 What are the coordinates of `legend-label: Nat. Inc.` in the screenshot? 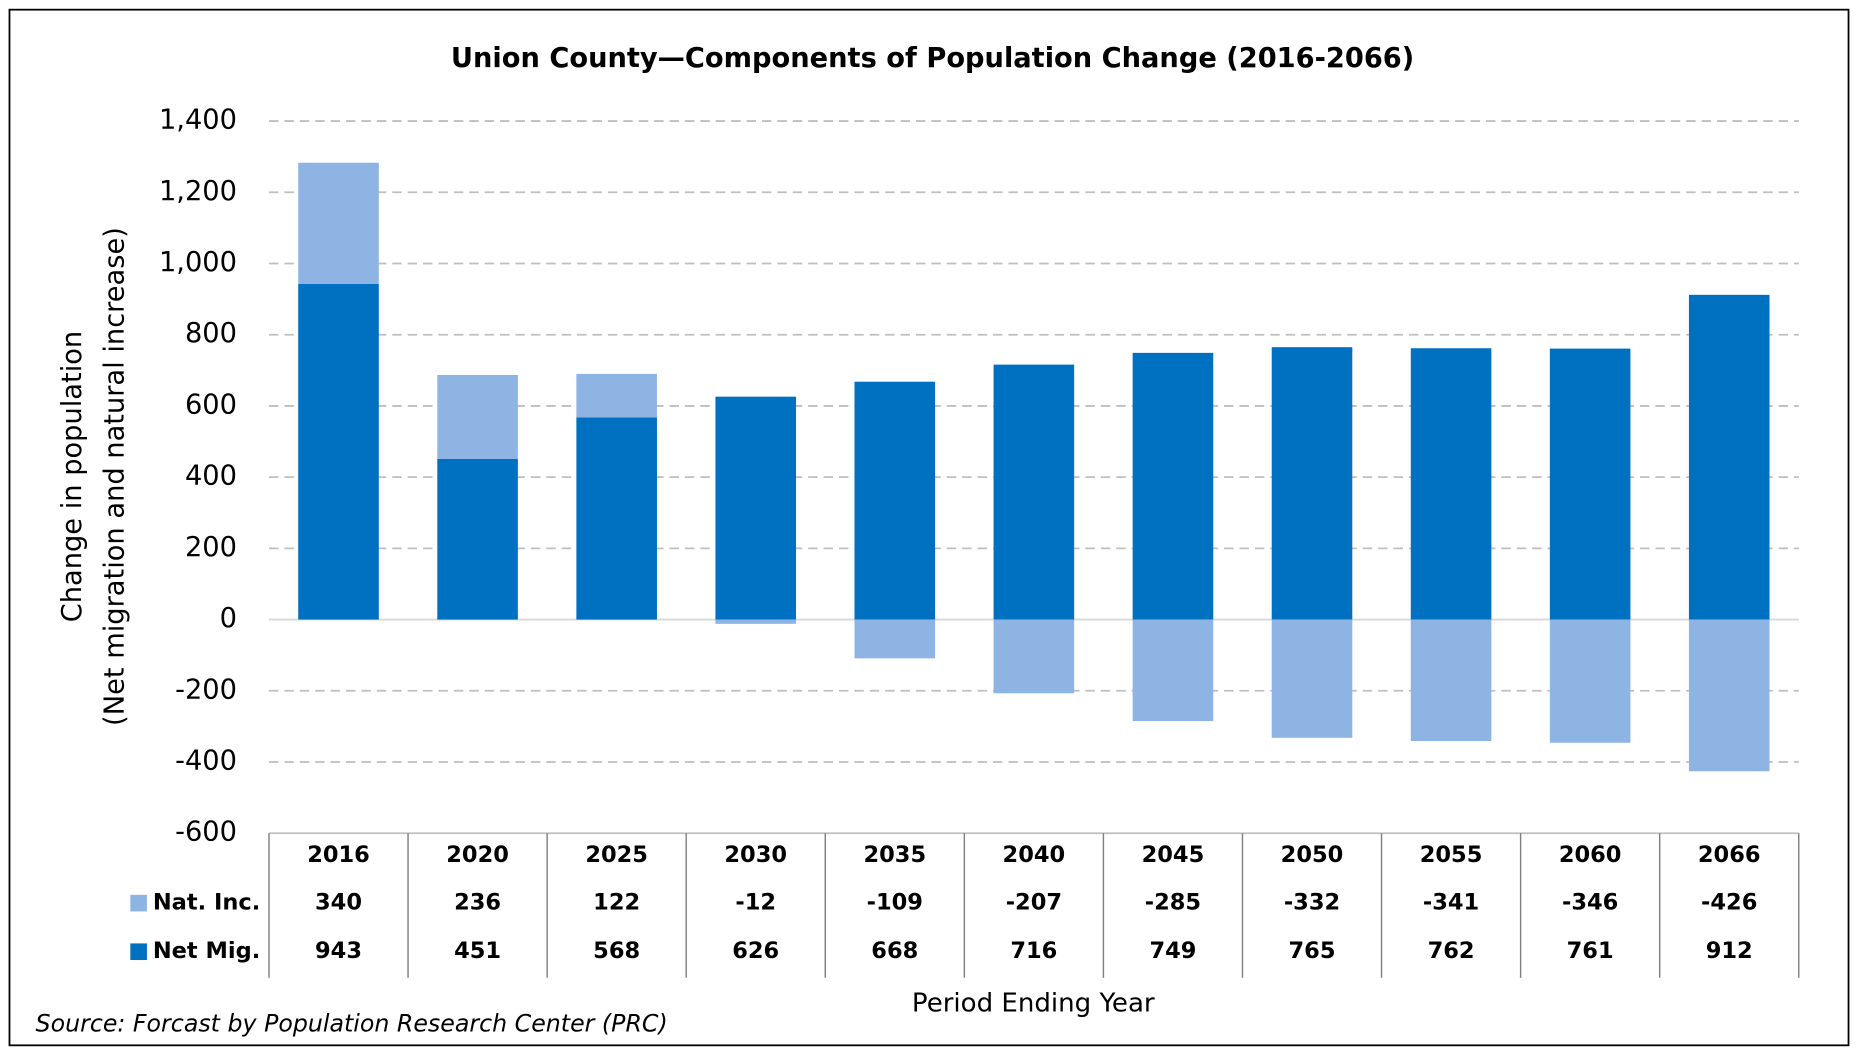 It's located at (206, 903).